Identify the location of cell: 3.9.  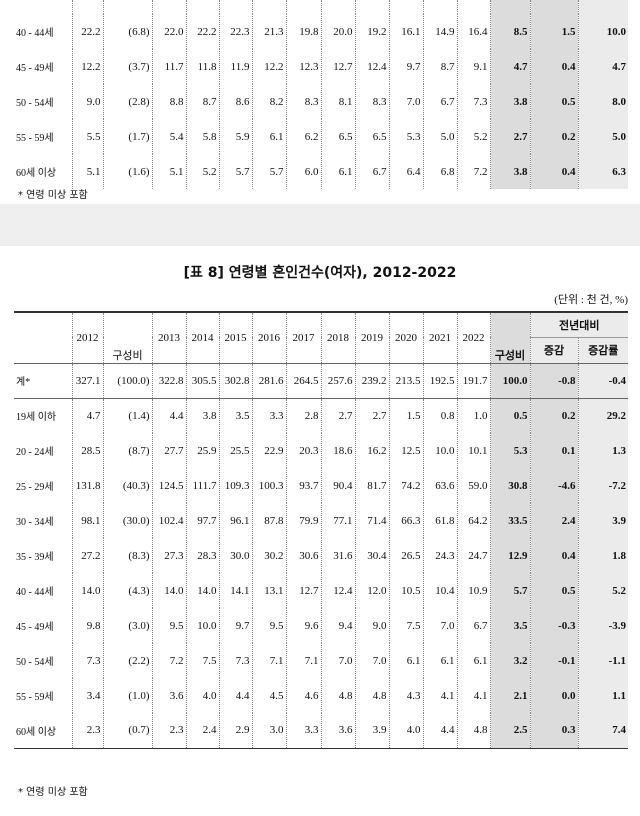
(603, 520).